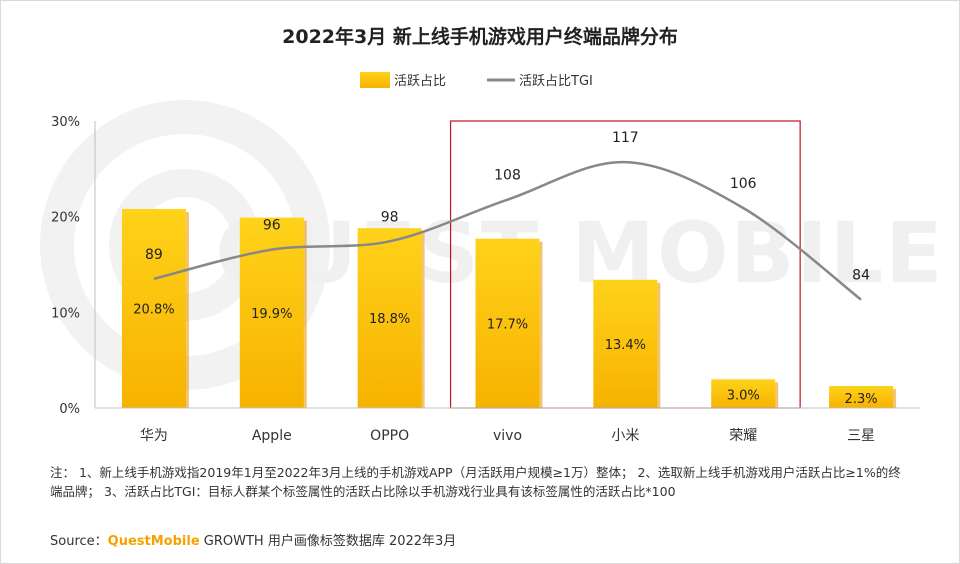 The height and width of the screenshot is (564, 960). Describe the element at coordinates (507, 425) in the screenshot. I see `x-axis: 华为 Apple OPPO vivo 小米 荣耀 三星` at that location.